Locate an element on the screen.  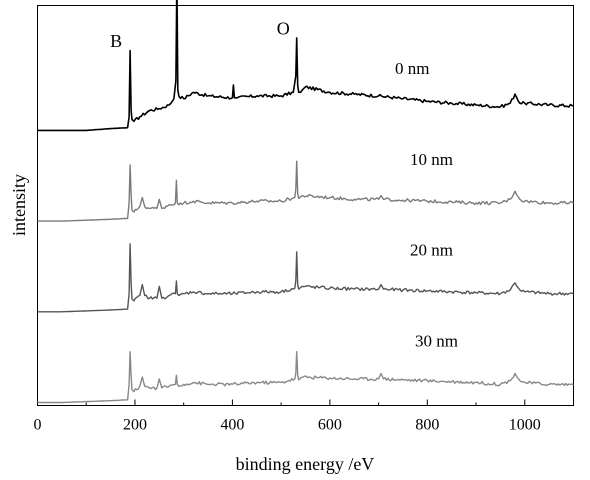
x-axis-ticks: 0 200 400 600 800 1000 is located at coordinates (287, 416).